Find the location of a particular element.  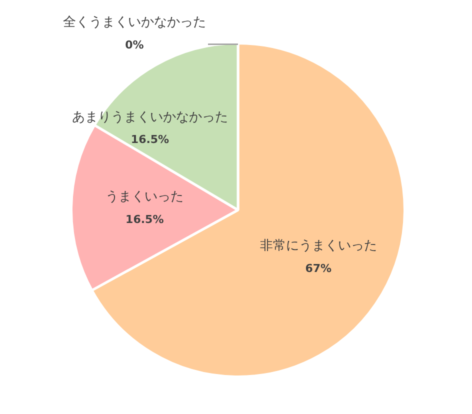

category-label: 全くうまくいかなかった is located at coordinates (134, 22).